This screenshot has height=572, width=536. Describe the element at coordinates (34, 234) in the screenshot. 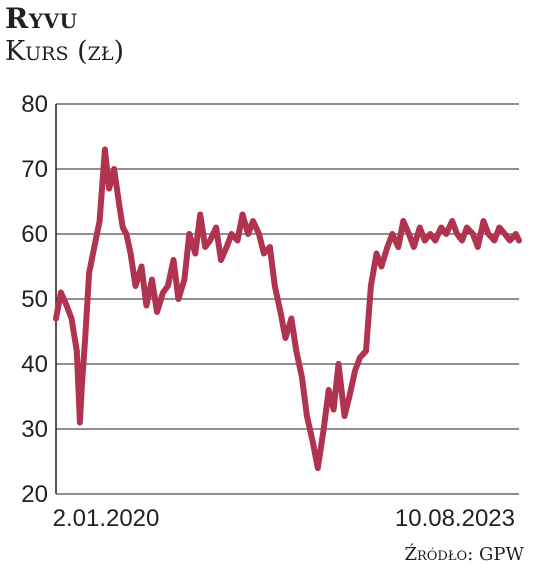

I see `y-tick-label-60: 60` at that location.